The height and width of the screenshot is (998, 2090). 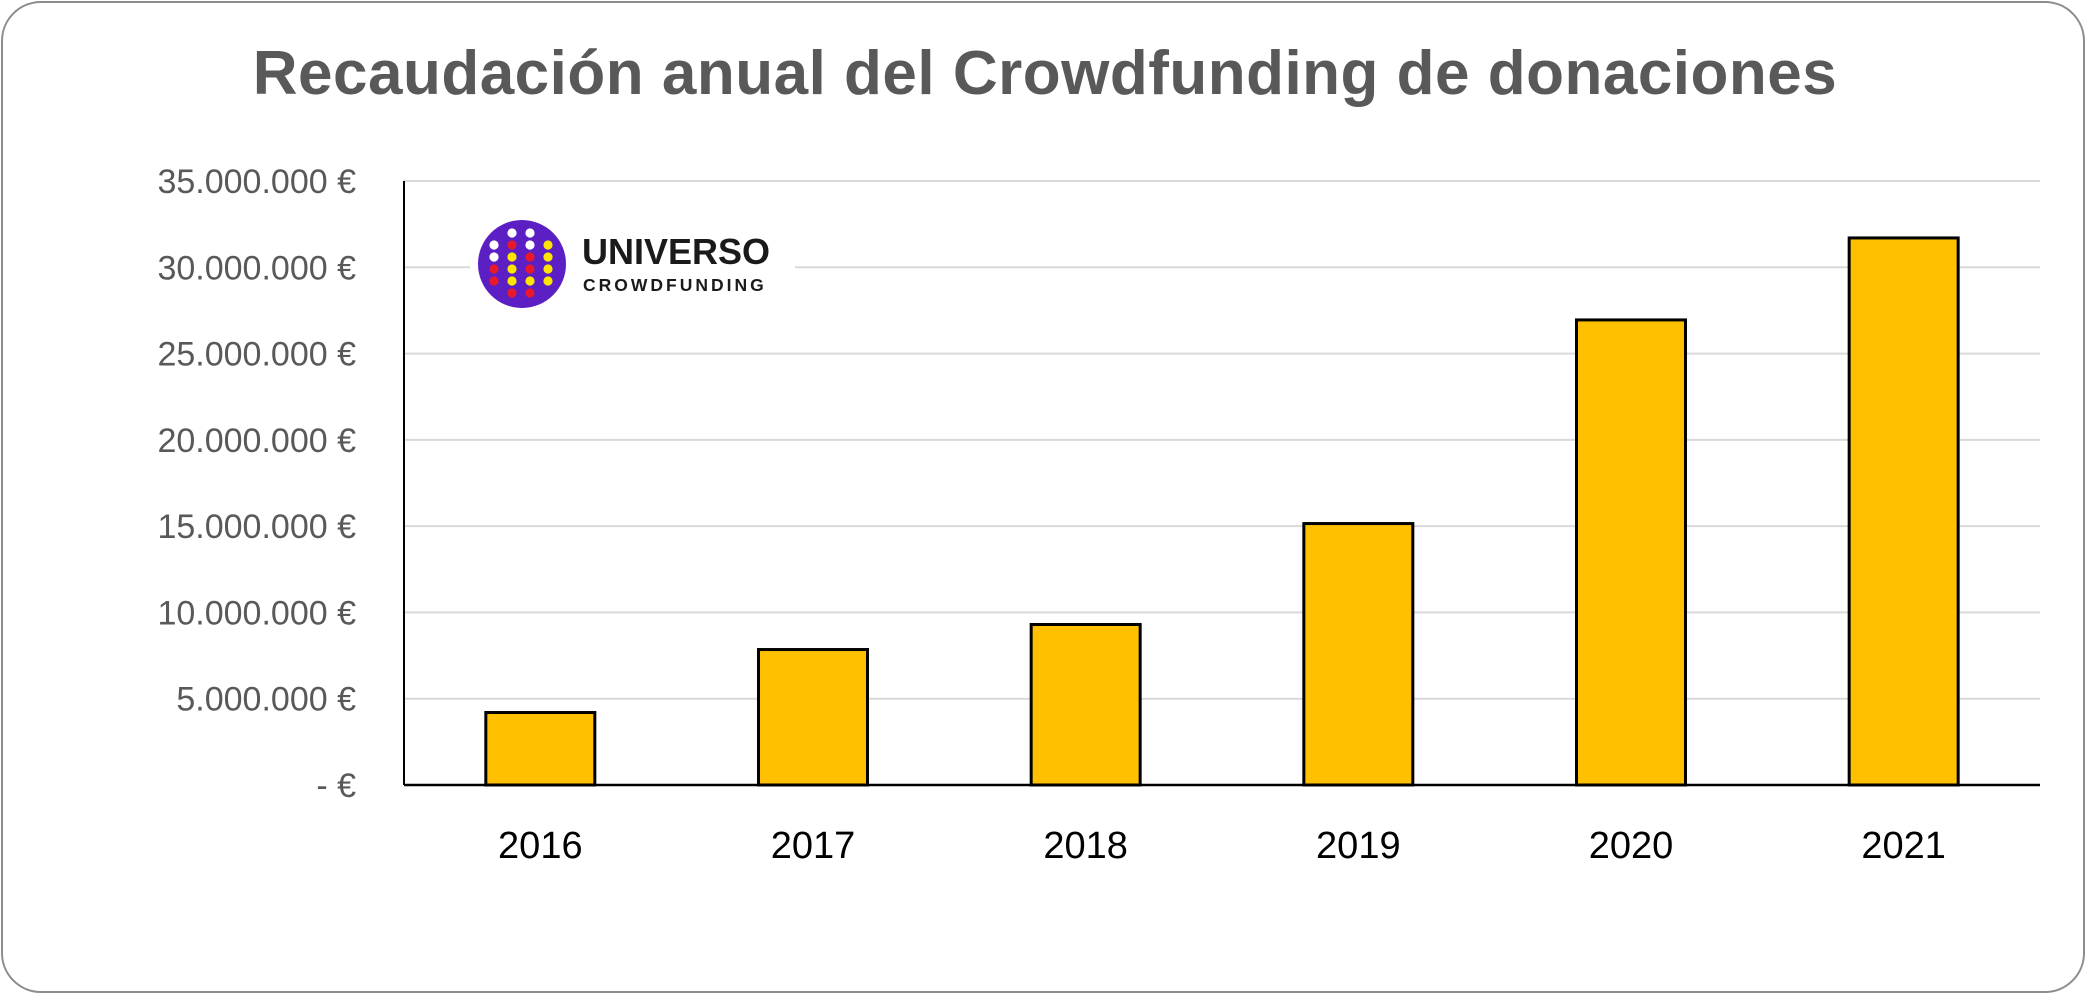 I want to click on bar-2019, so click(x=1358, y=654).